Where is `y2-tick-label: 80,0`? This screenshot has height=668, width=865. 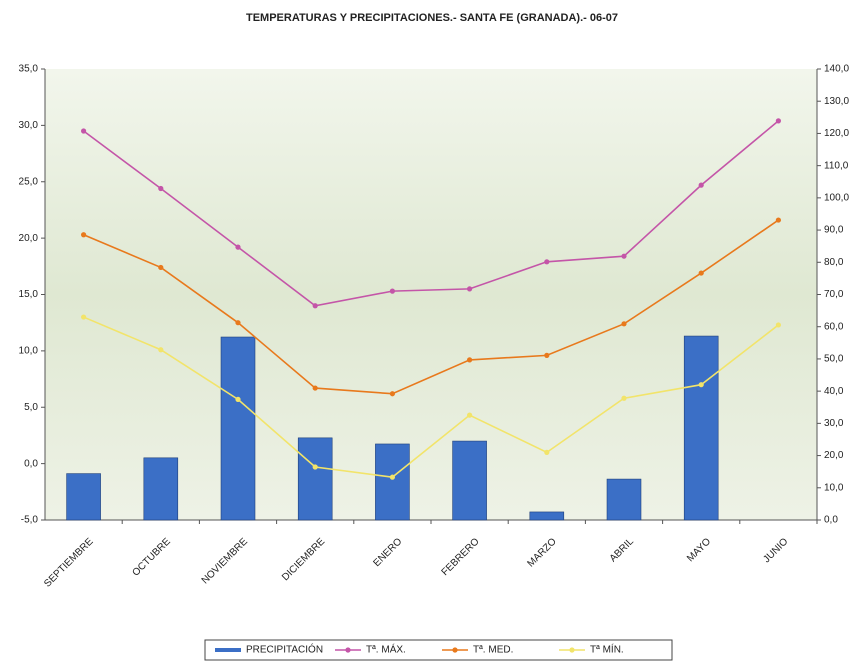 y2-tick-label: 80,0 is located at coordinates (834, 262).